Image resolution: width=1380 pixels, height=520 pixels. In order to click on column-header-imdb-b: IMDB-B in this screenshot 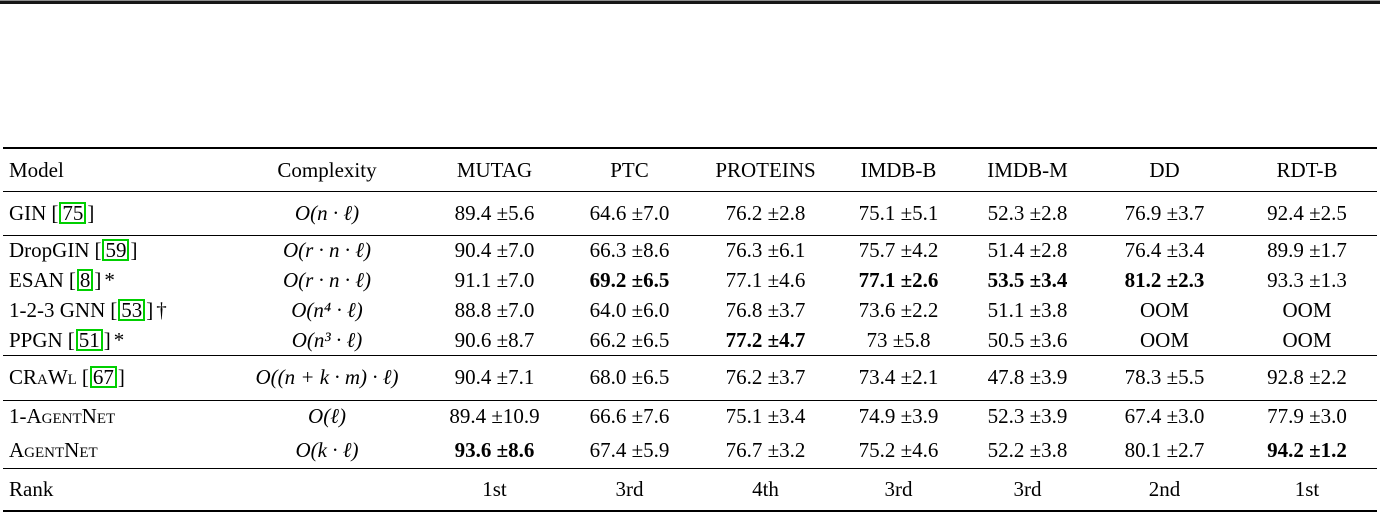, I will do `click(898, 169)`.